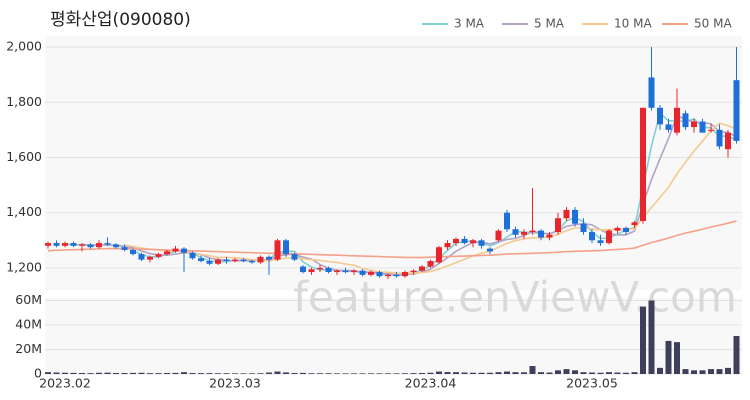 This screenshot has height=400, width=750. I want to click on watermark: feature.enViewV.com, so click(514, 297).